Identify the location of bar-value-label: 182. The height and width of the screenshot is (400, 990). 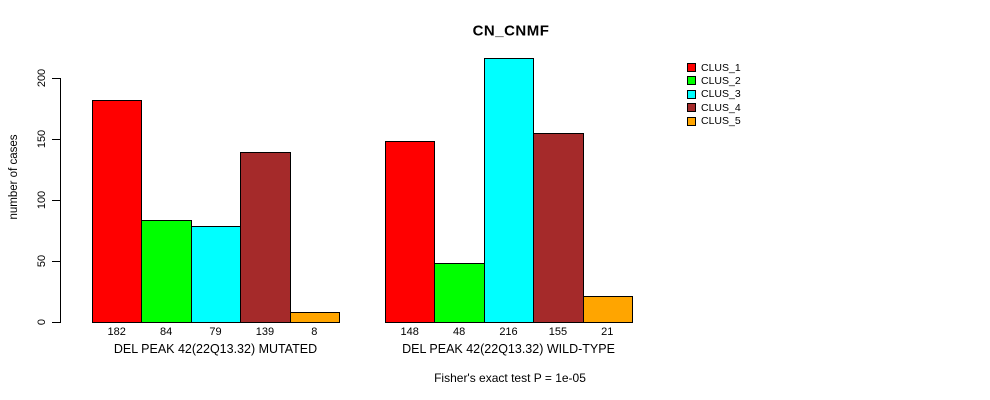
(116, 332).